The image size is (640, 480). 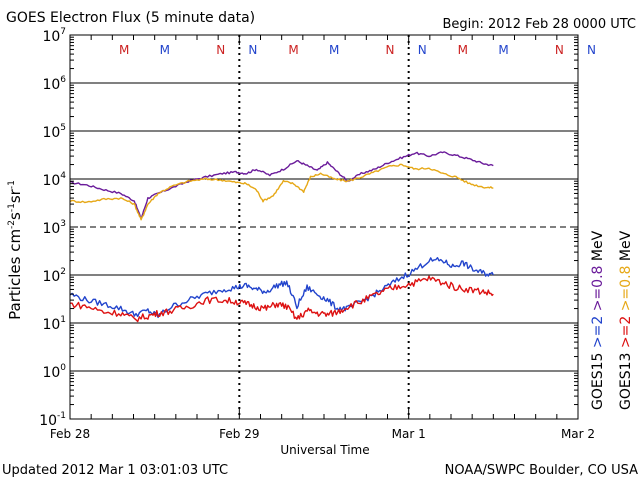 What do you see at coordinates (70, 434) in the screenshot?
I see `x-tick-label-feb-28: Feb 28` at bounding box center [70, 434].